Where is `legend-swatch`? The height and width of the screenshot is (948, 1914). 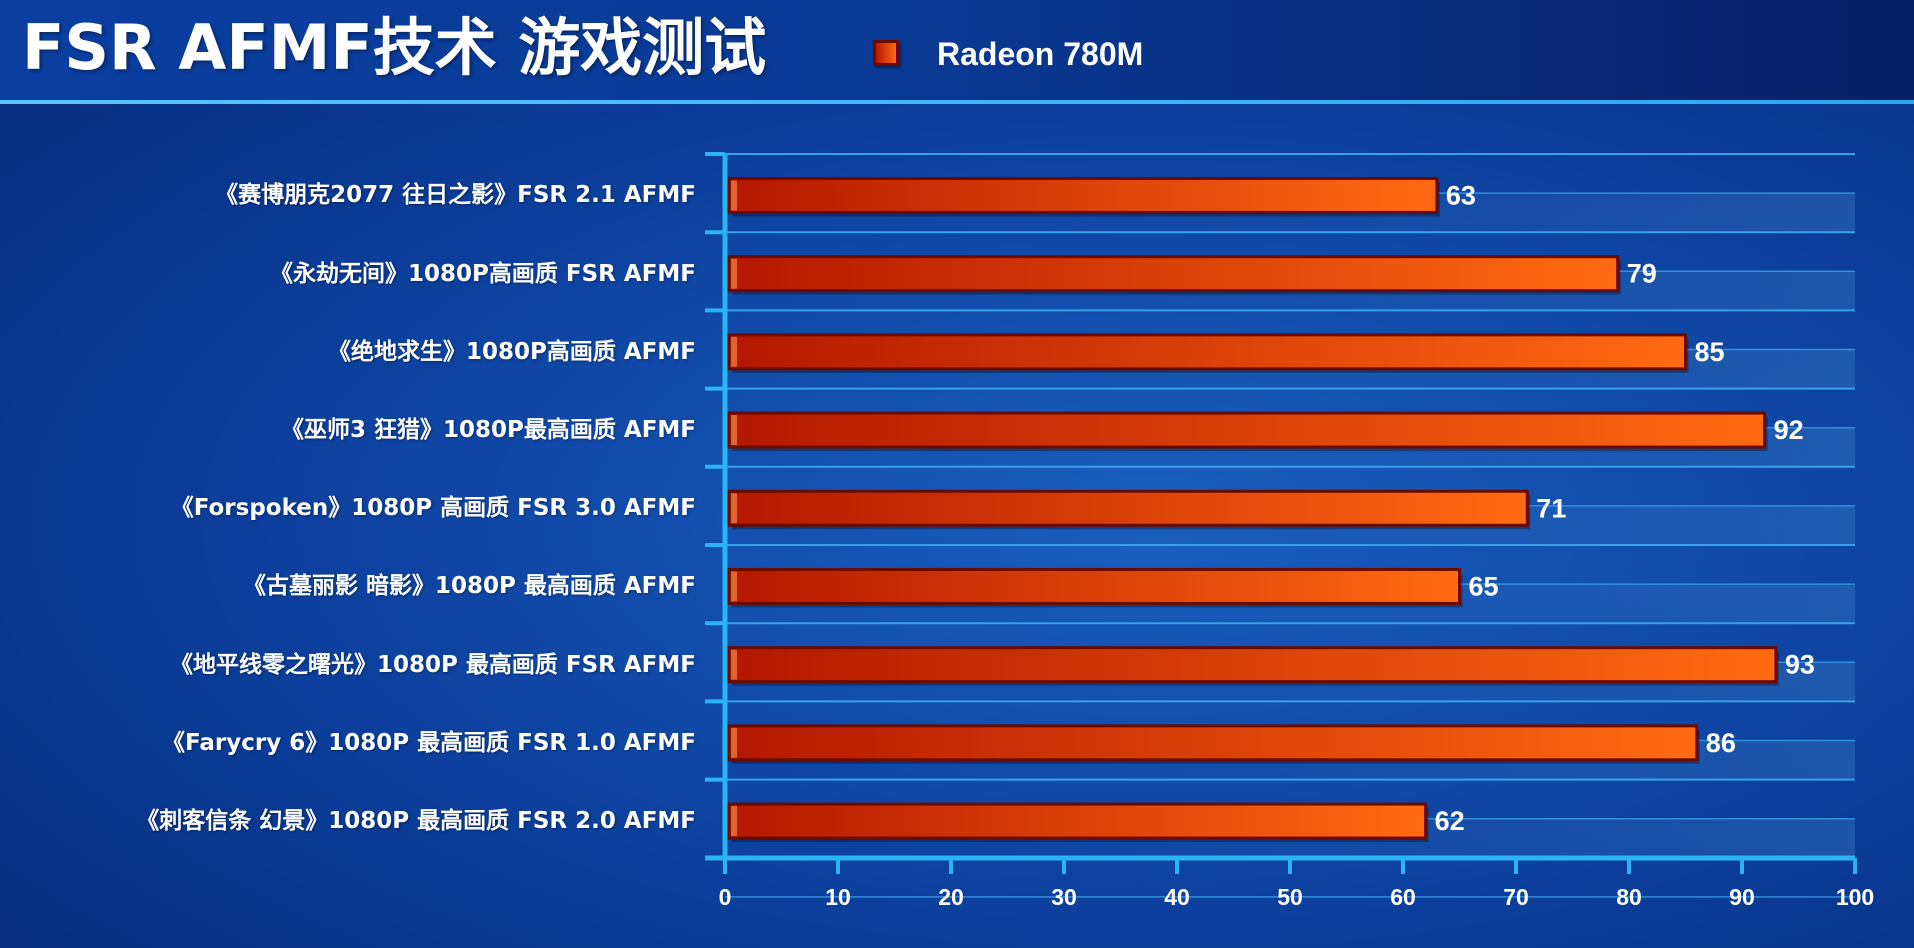
legend-swatch is located at coordinates (886, 53).